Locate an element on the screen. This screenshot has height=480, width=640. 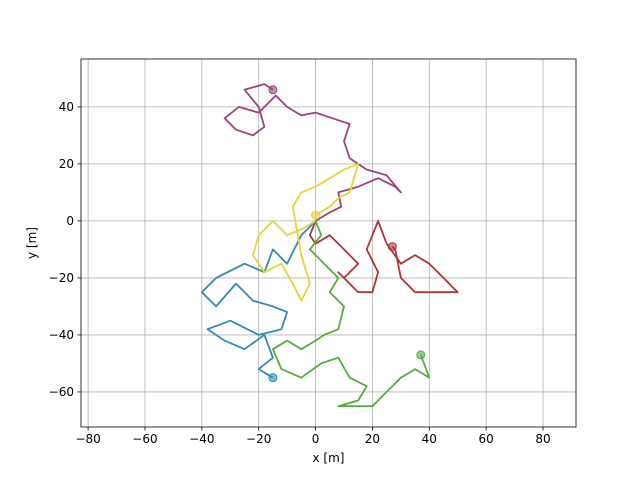
y-tick-label: −40 is located at coordinates (61, 335).